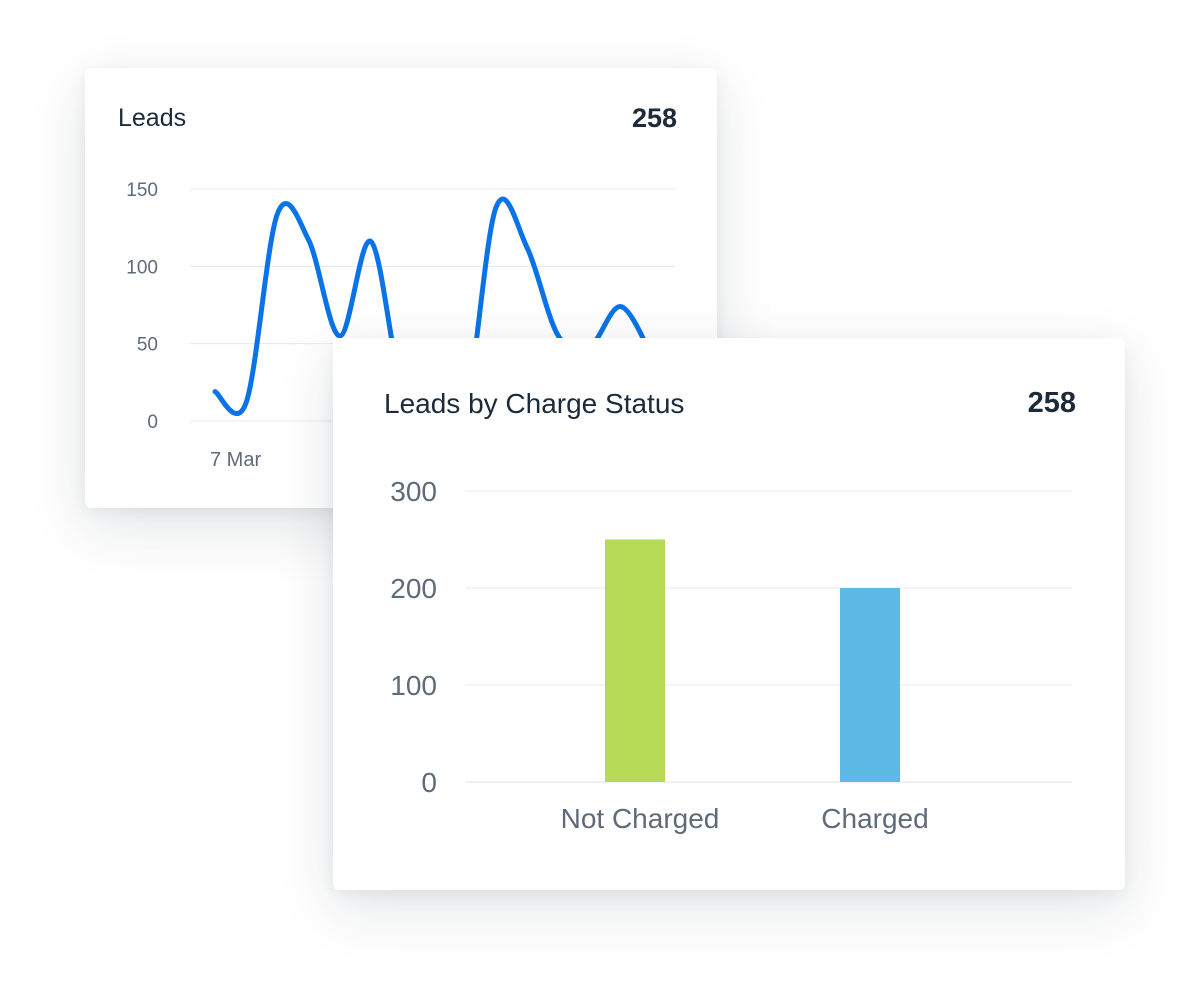 This screenshot has height=1000, width=1200. I want to click on status-y-tick-label: 100, so click(413, 685).